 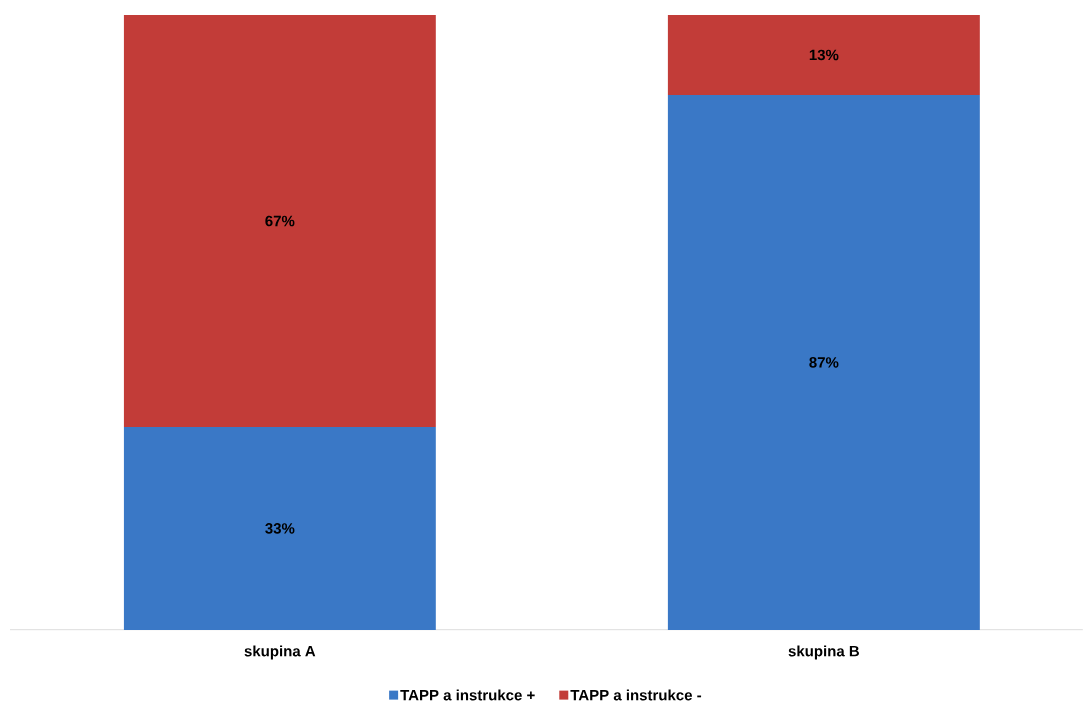 I want to click on data-label: 33%, so click(x=280, y=528).